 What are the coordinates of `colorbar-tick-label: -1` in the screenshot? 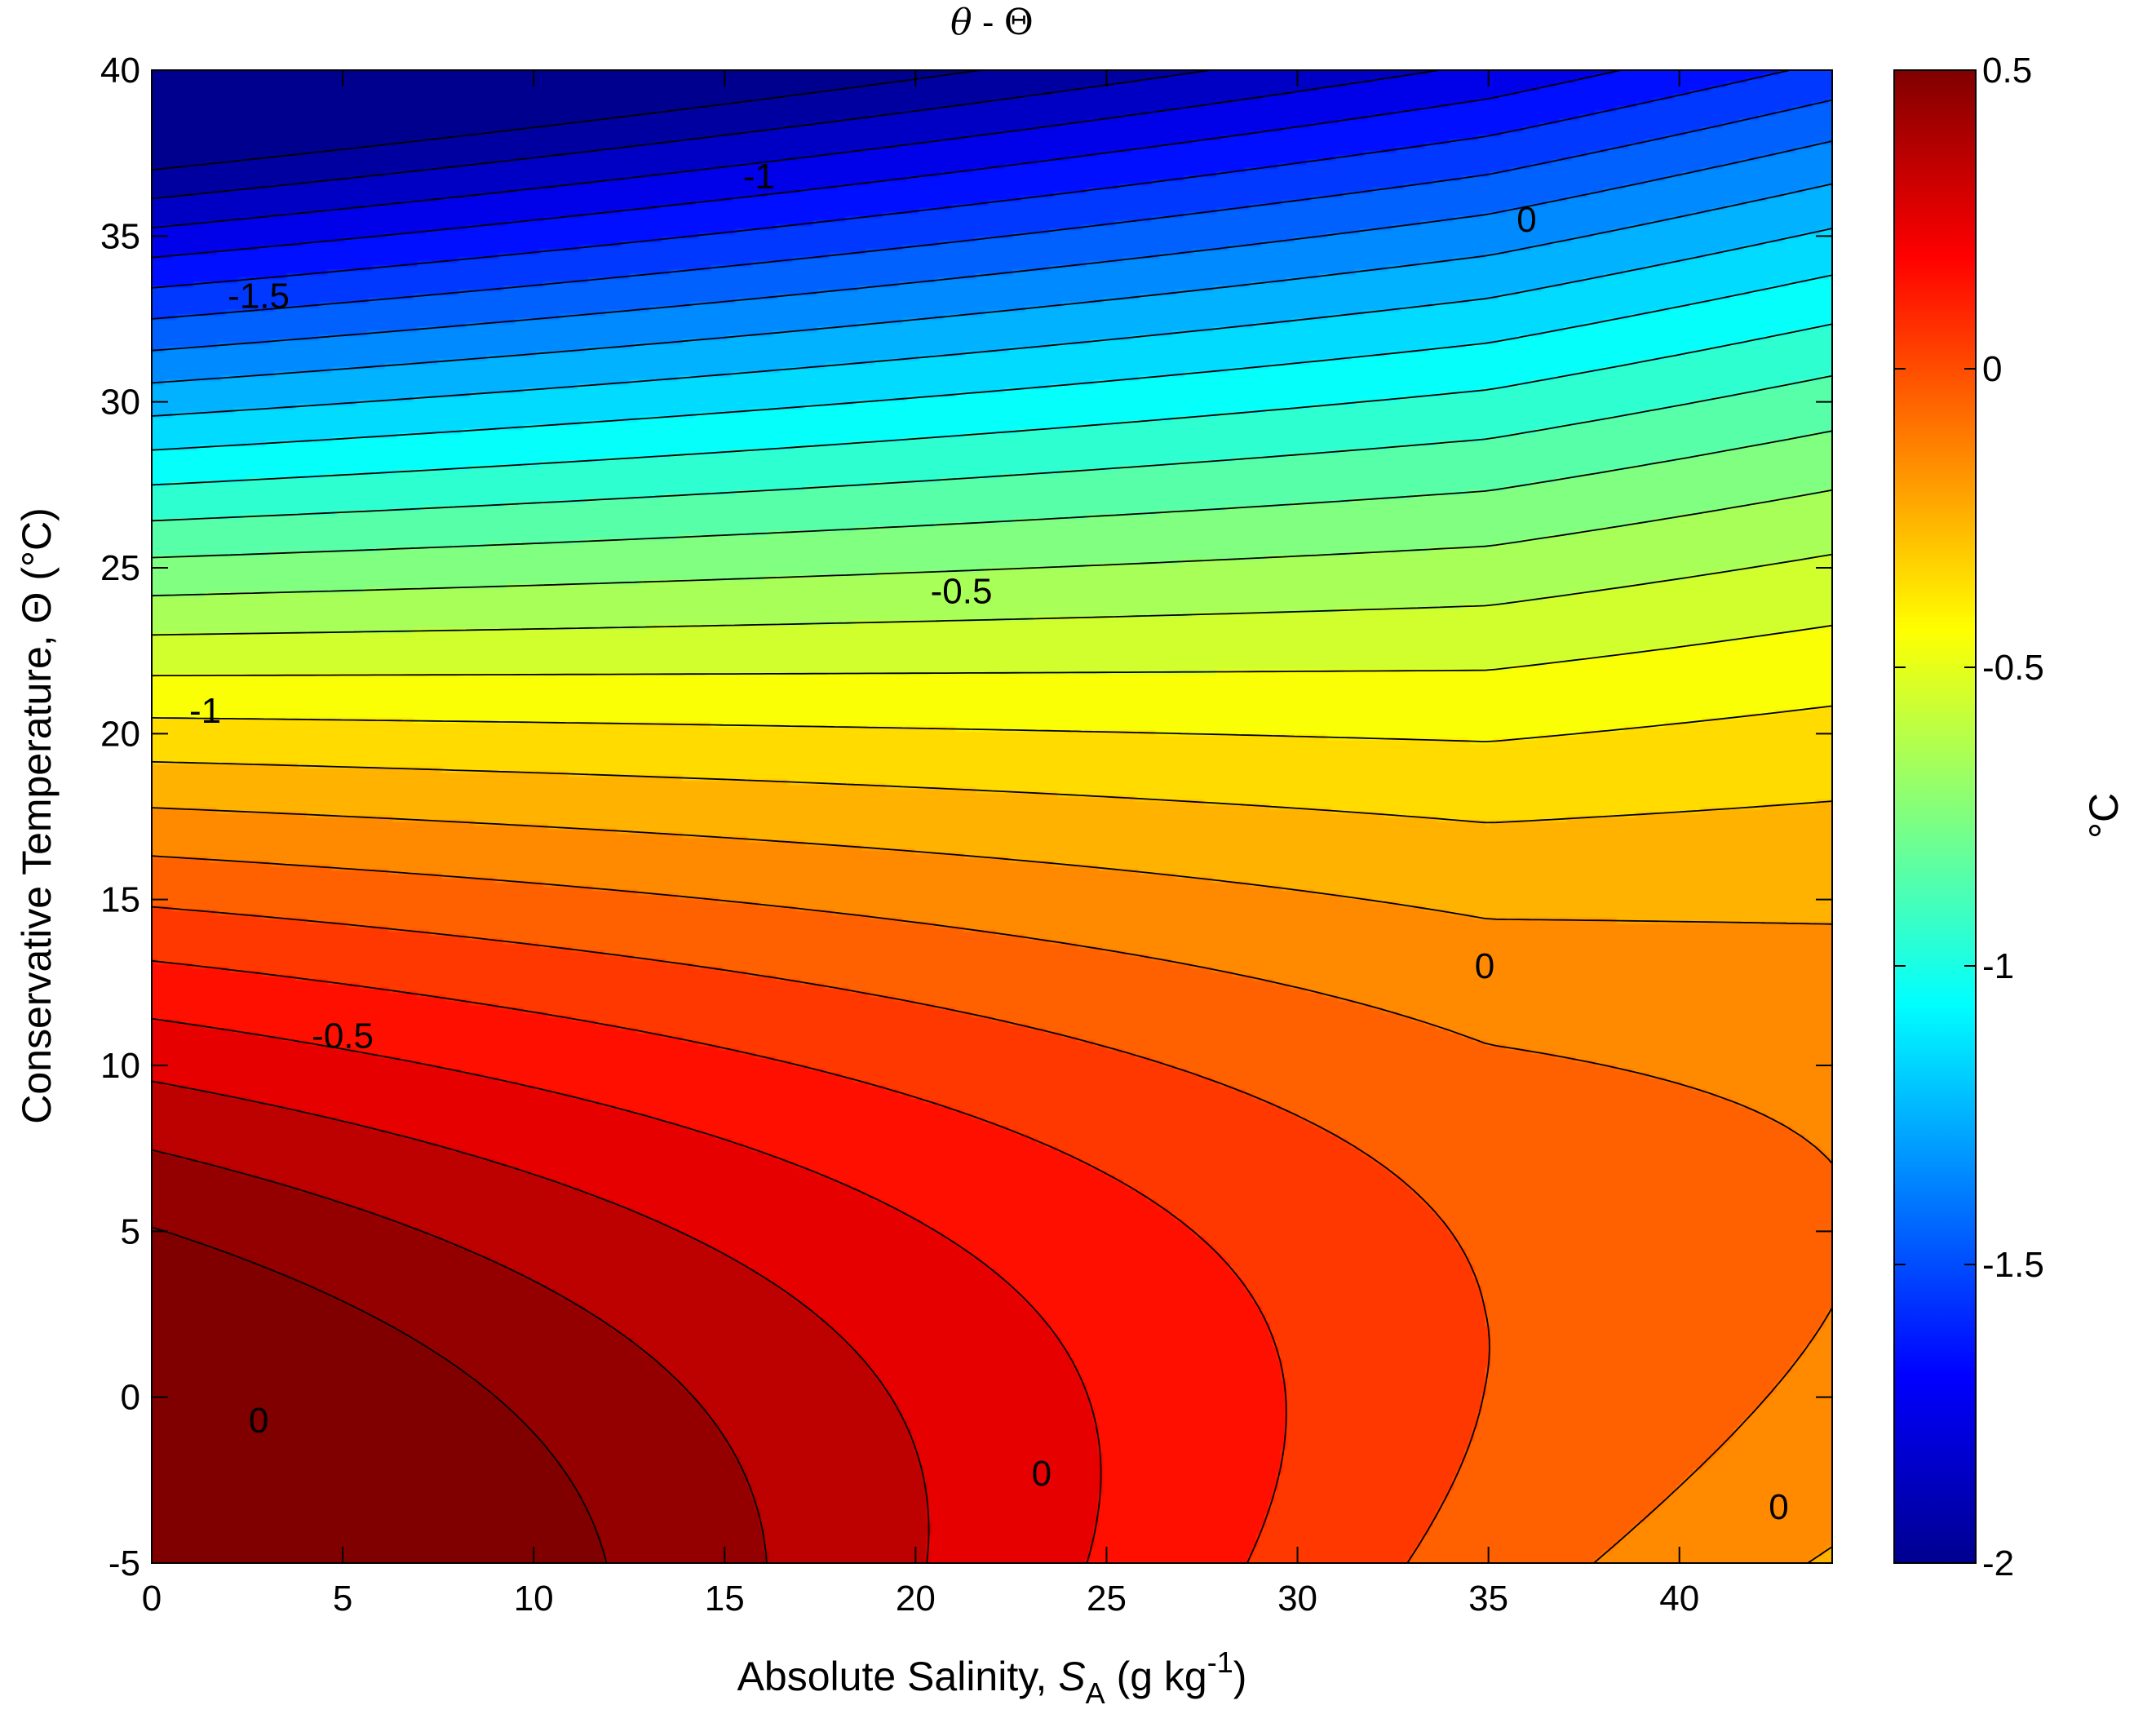 It's located at (1998, 966).